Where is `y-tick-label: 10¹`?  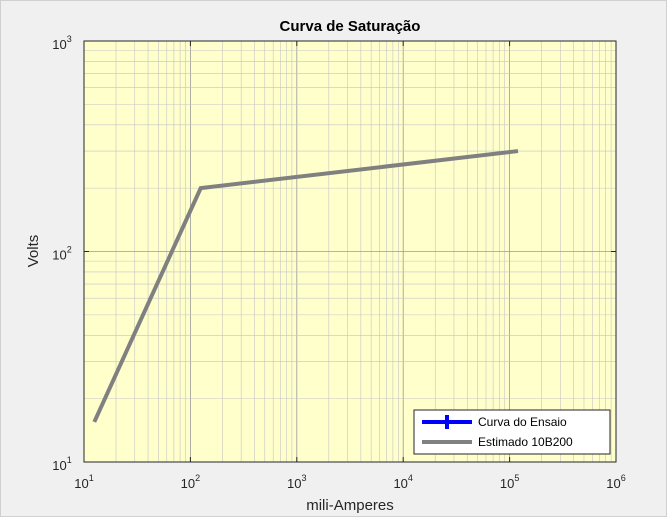
y-tick-label: 10¹ is located at coordinates (61, 464).